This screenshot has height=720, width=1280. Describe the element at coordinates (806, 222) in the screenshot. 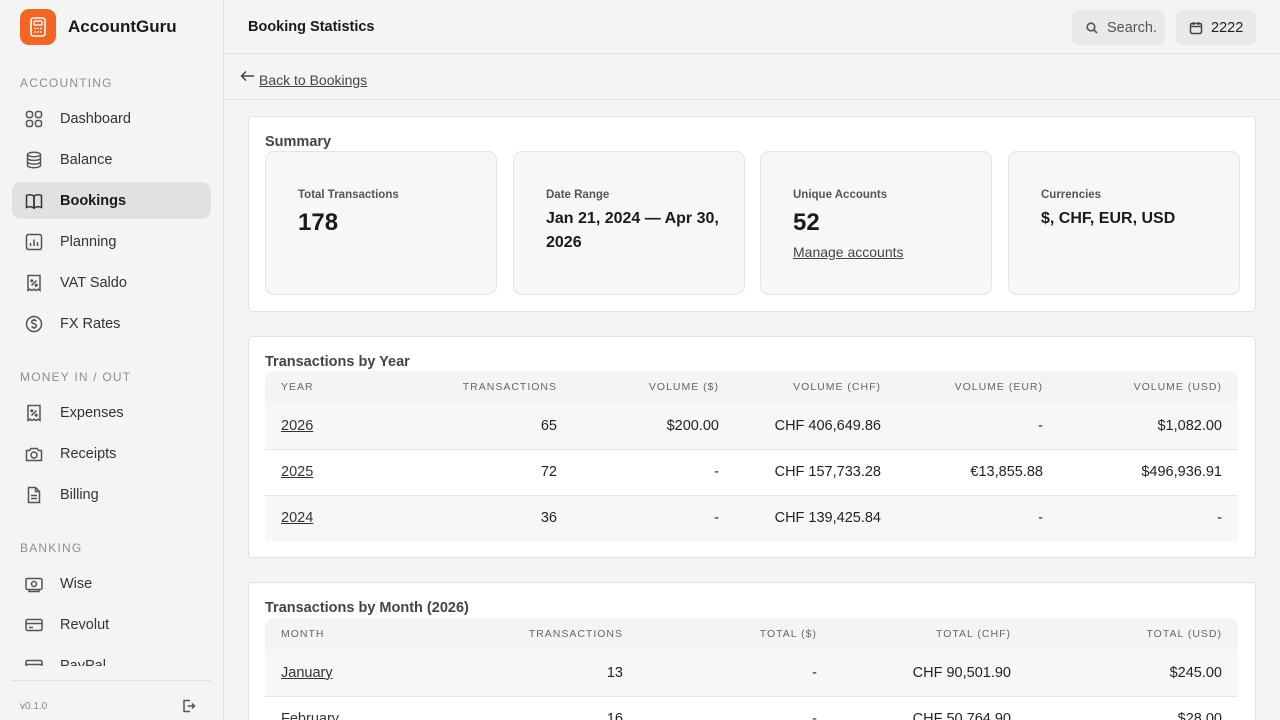

I see `stat-value: 52` at that location.